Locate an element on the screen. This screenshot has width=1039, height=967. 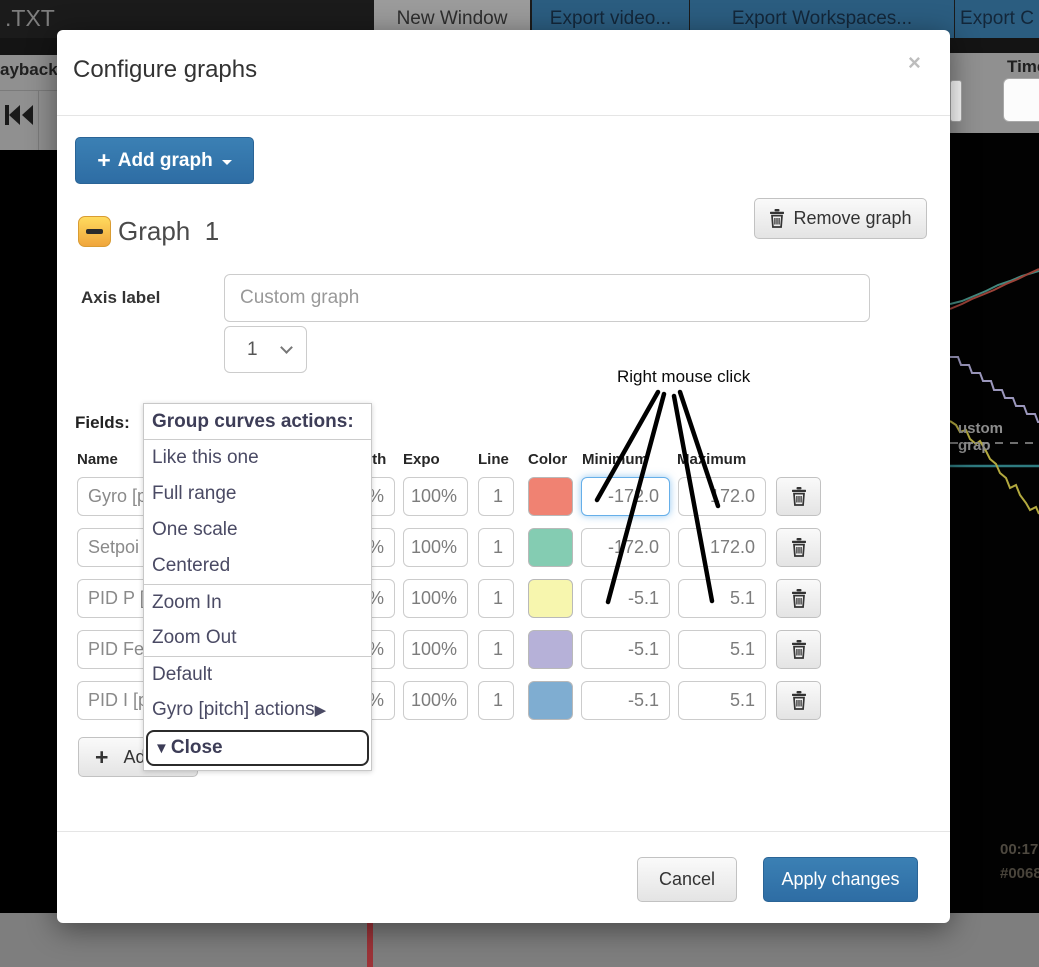
time-panel: Time is located at coordinates (994, 93).